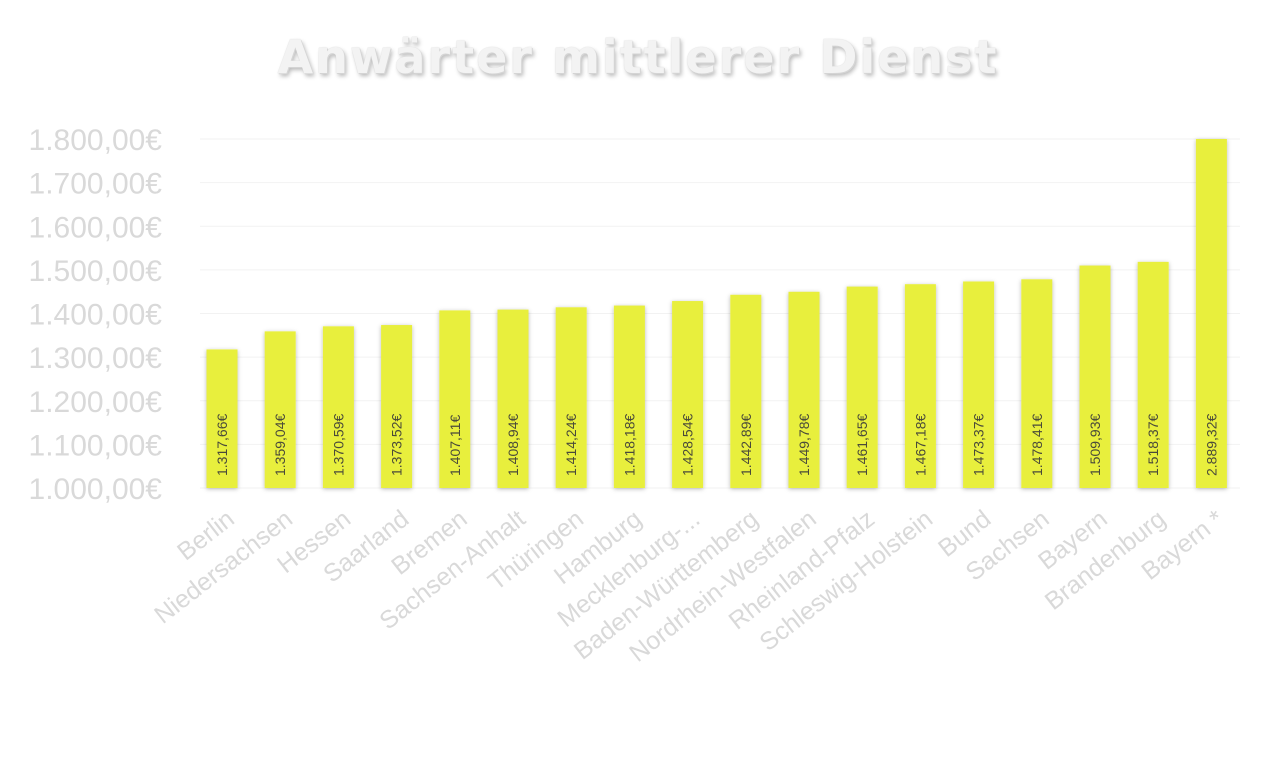  What do you see at coordinates (638, 57) in the screenshot?
I see `chart-title: Anwärter mittlerer Dienst` at bounding box center [638, 57].